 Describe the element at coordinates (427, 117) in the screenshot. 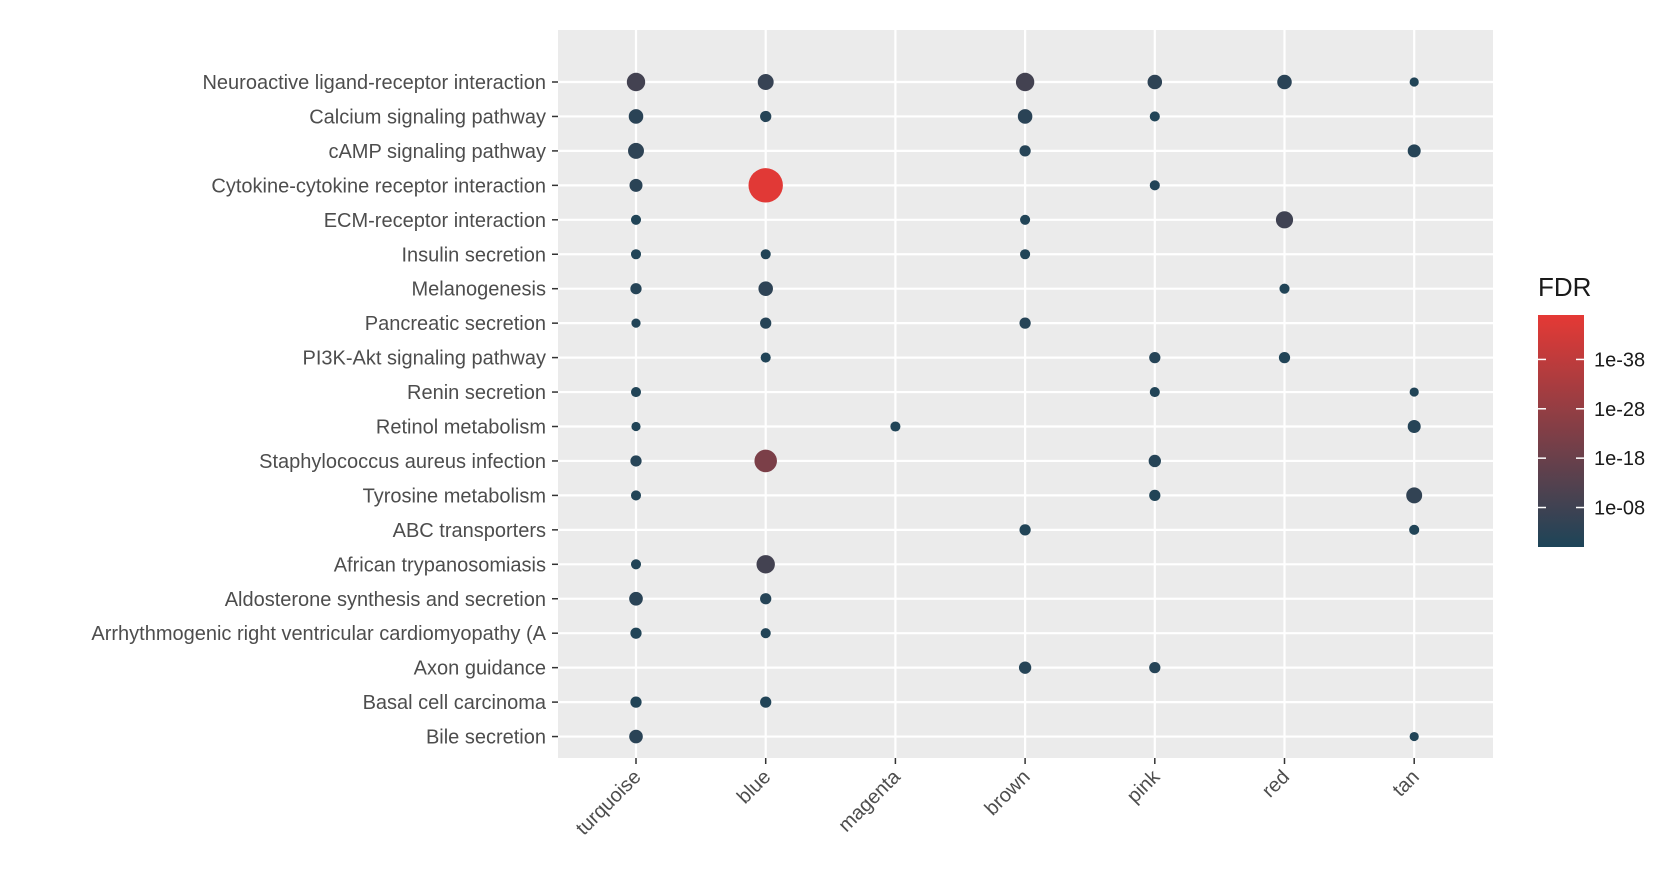

I see `y-tick-label: Calcium signaling pathway` at that location.